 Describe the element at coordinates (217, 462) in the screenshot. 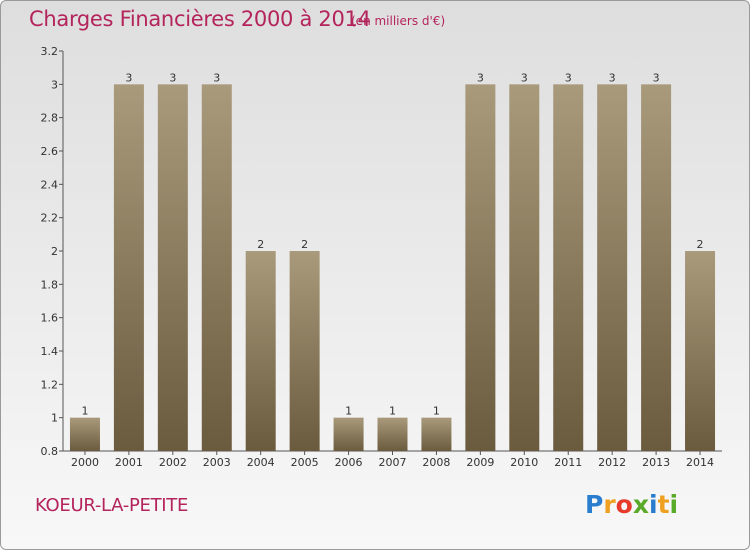

I see `x-tick-label: 2003` at that location.